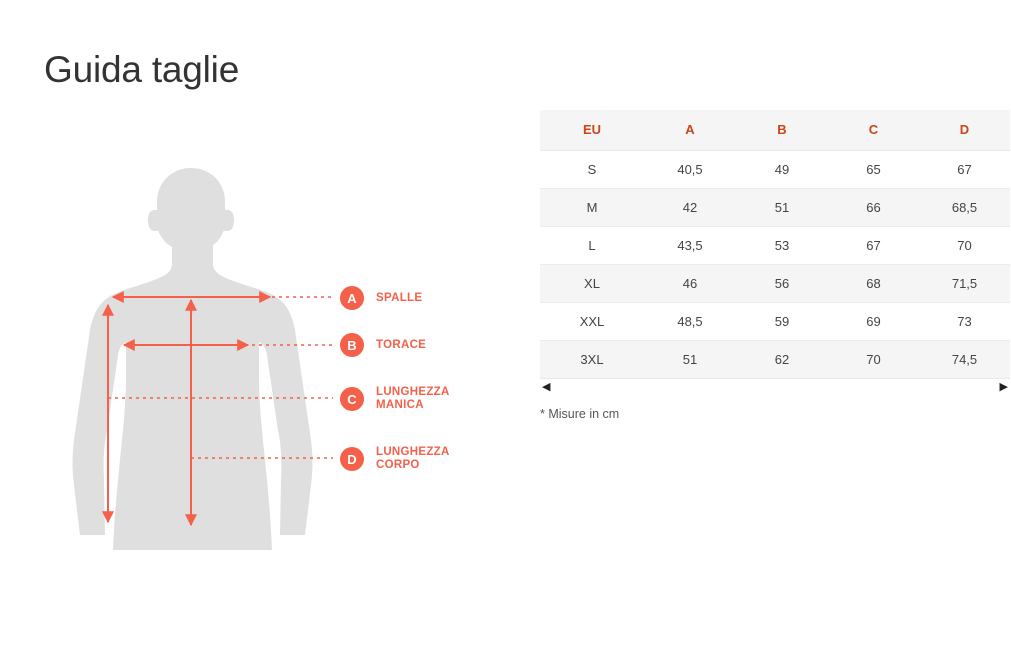 The image size is (1011, 652). What do you see at coordinates (782, 245) in the screenshot?
I see `cell-b: 53` at bounding box center [782, 245].